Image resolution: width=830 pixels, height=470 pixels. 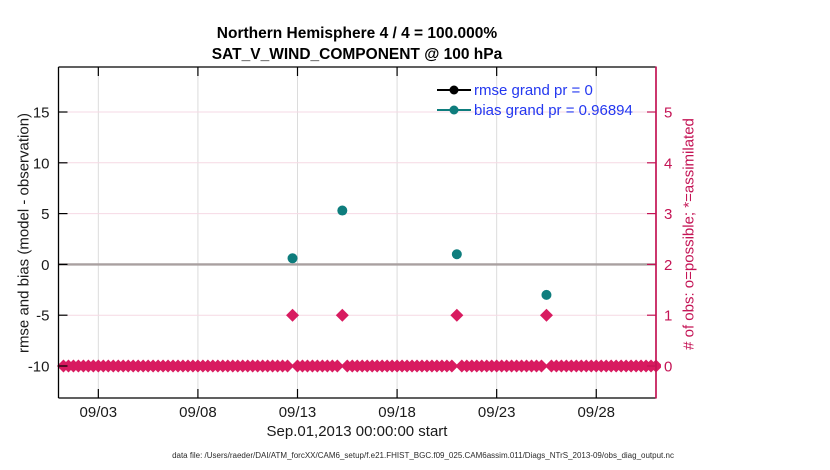 I want to click on y-axis-label-right: # of obs: o=possible; *=assimilated, so click(x=689, y=234).